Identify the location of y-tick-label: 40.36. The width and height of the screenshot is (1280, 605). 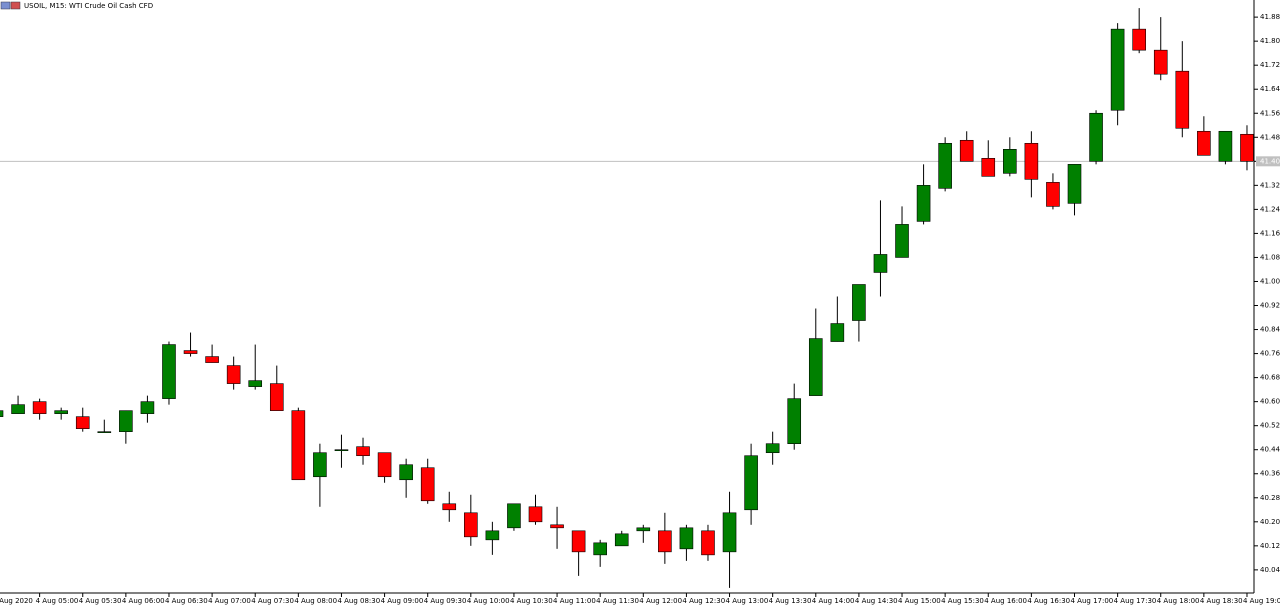
(1270, 474).